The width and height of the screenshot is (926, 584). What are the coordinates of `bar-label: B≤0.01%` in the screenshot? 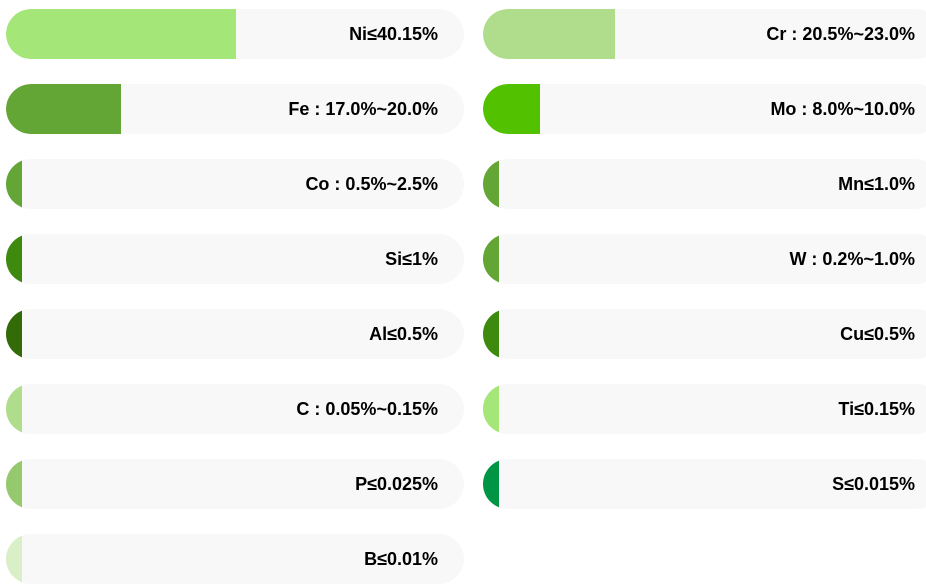 It's located at (401, 559).